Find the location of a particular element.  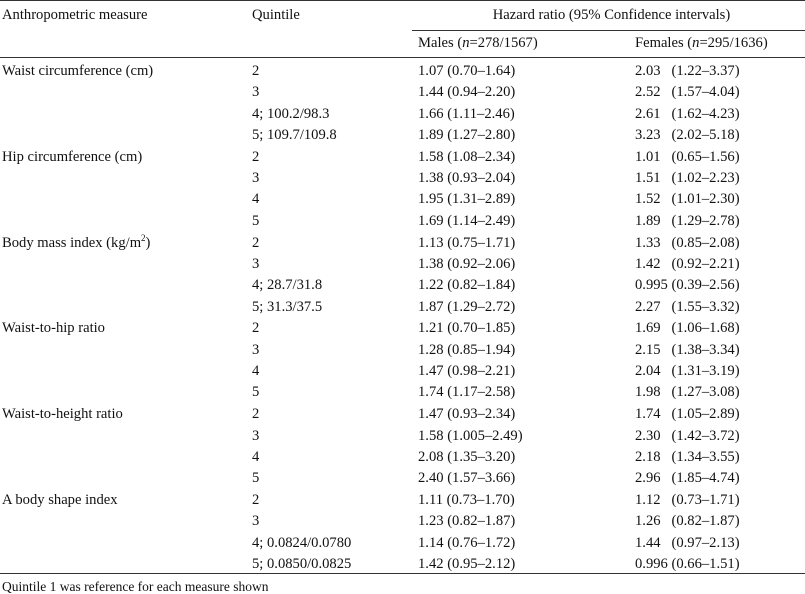

males-hr-cell: 1.28 (0.85–1.94) is located at coordinates (467, 349).